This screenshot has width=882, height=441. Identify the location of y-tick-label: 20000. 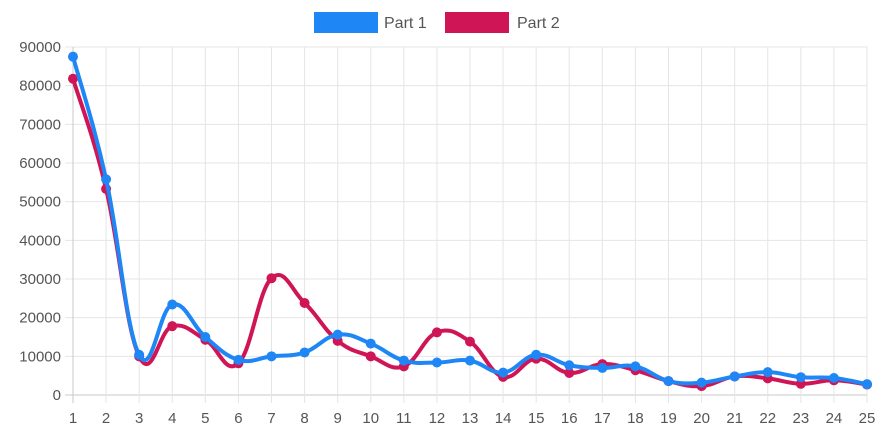
(40, 318).